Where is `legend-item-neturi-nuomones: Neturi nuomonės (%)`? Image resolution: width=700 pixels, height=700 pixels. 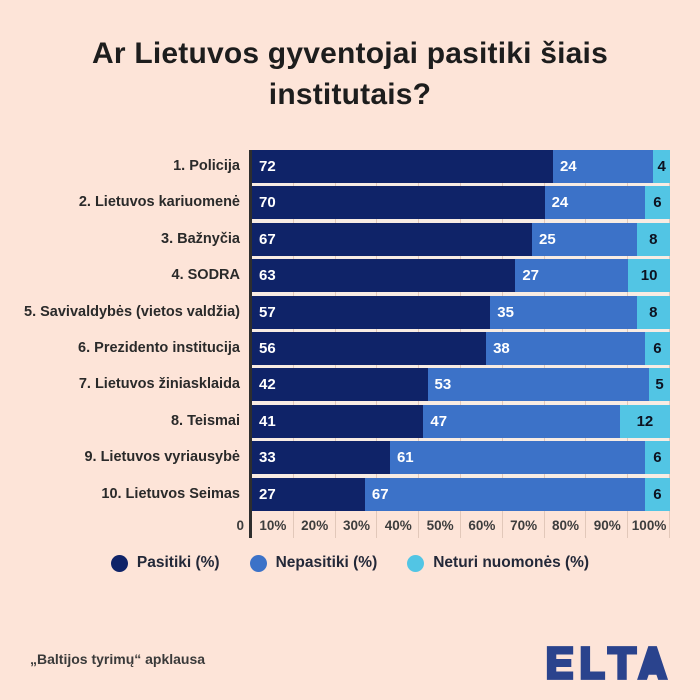
legend-item-neturi-nuomones: Neturi nuomonės (%) is located at coordinates (498, 563).